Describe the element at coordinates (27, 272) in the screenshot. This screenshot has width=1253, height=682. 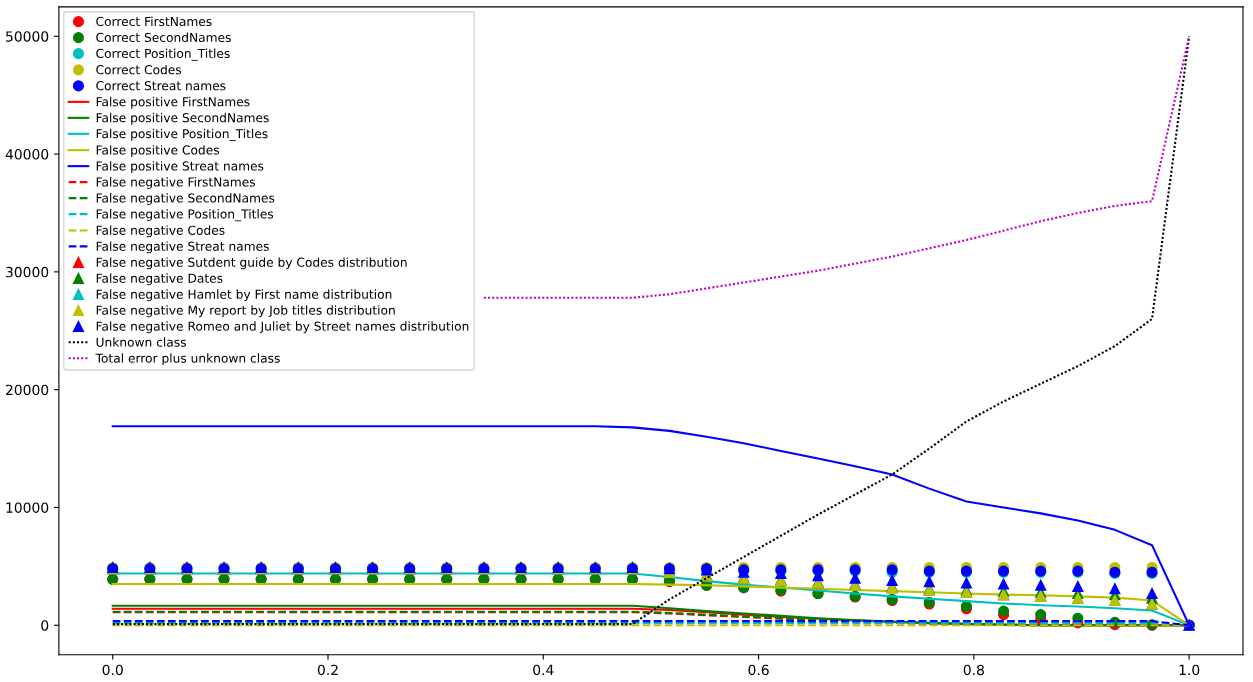
I see `y-tick-label: 30000` at that location.